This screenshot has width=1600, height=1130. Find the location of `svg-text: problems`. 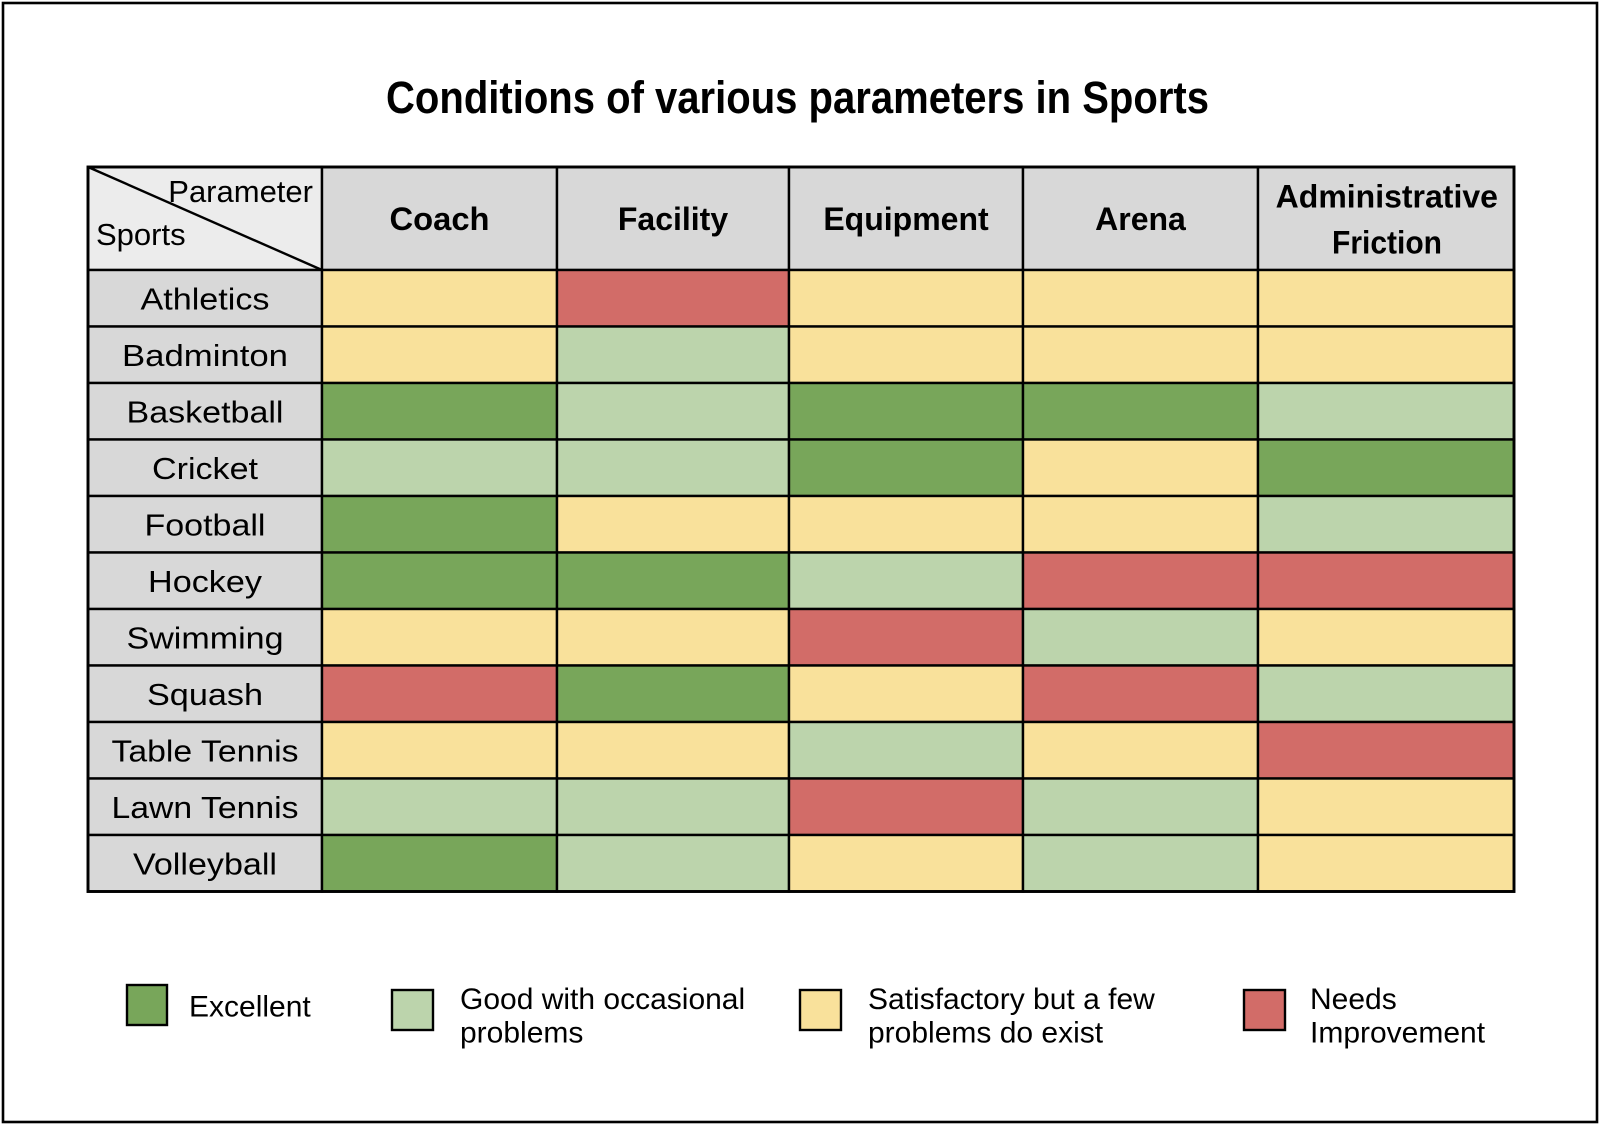

svg-text: problems is located at coordinates (521, 1033).